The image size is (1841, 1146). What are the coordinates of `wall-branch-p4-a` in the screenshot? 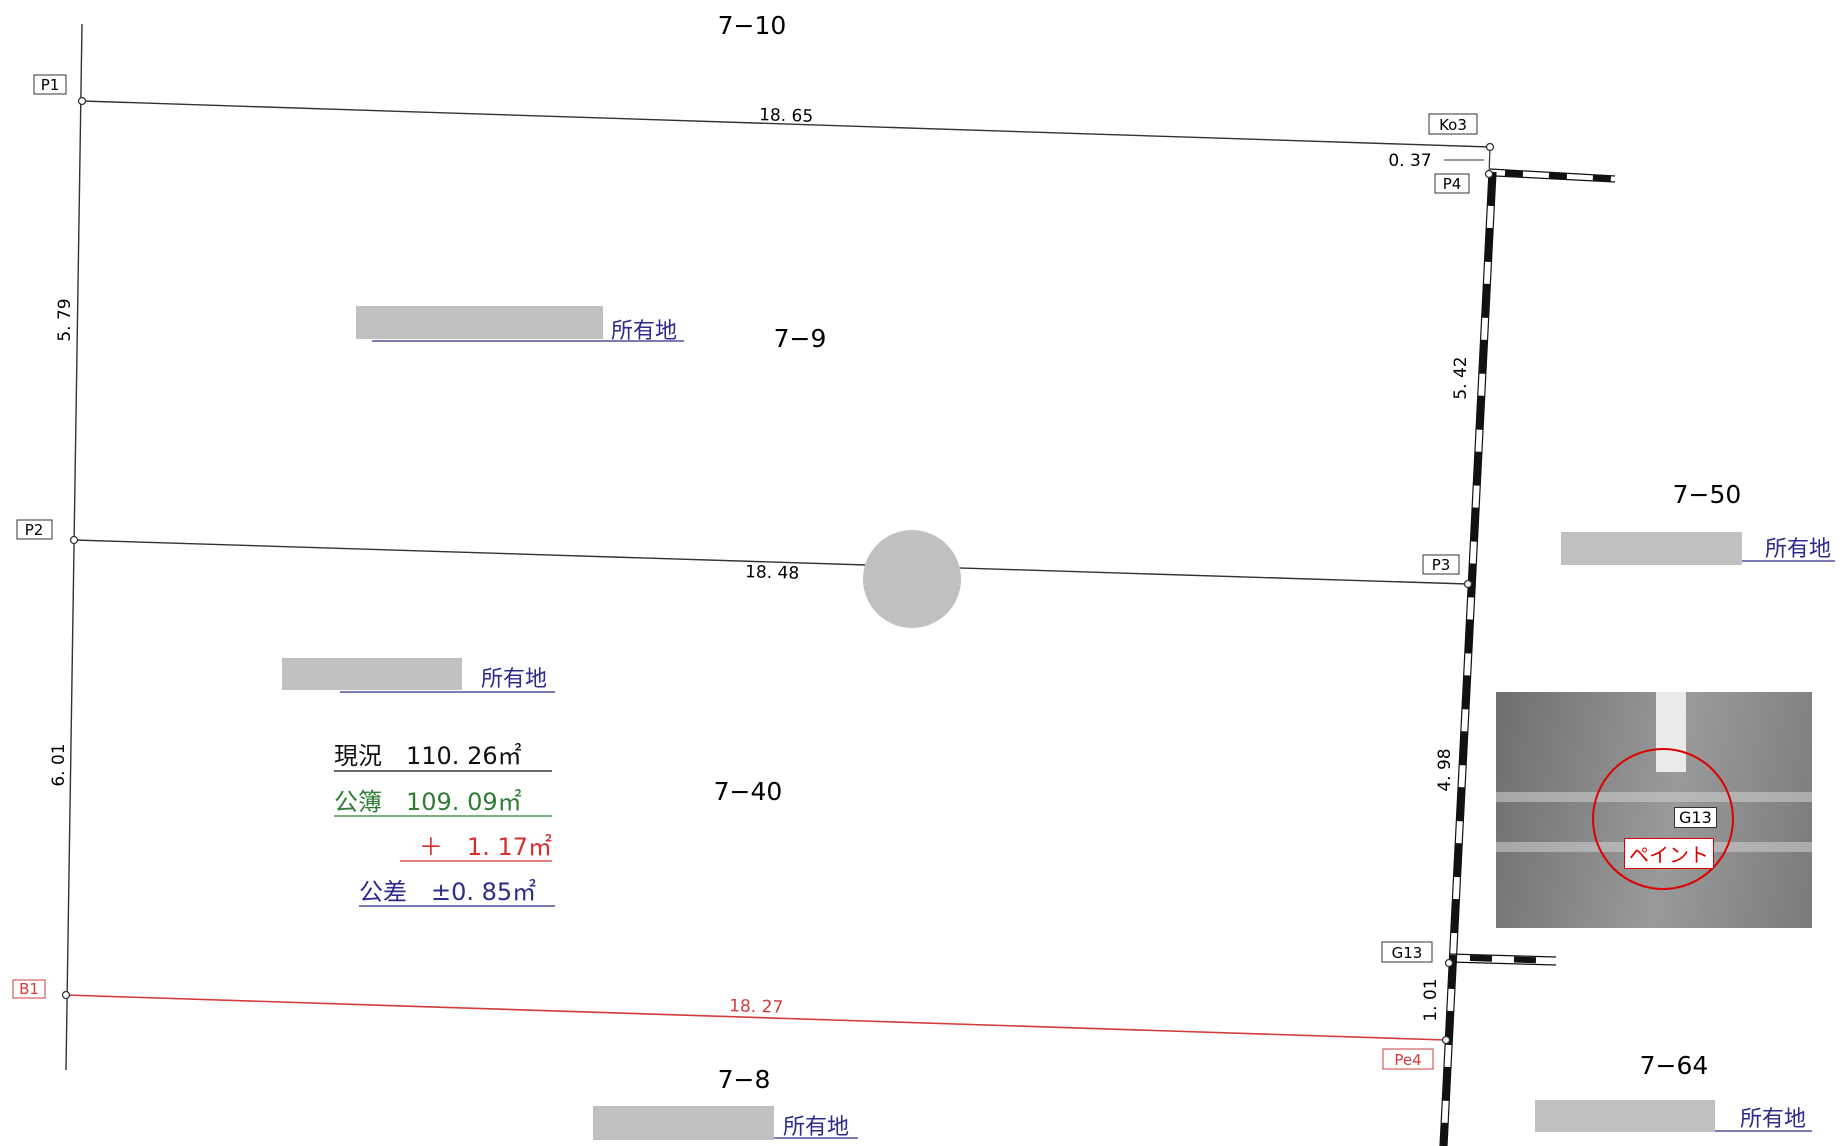 It's located at (1552, 172).